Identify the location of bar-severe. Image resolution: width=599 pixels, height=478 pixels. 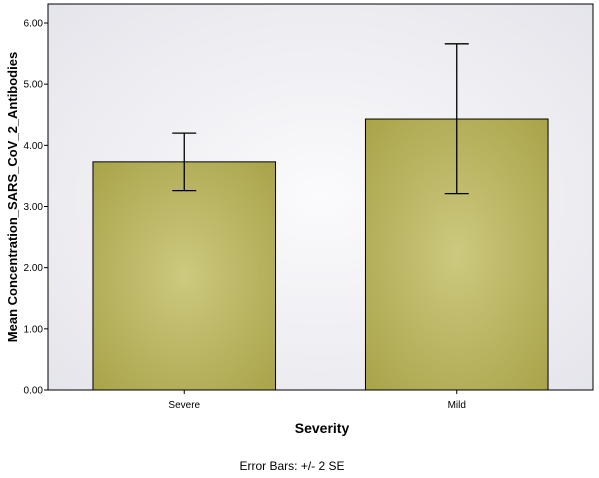
(184, 276).